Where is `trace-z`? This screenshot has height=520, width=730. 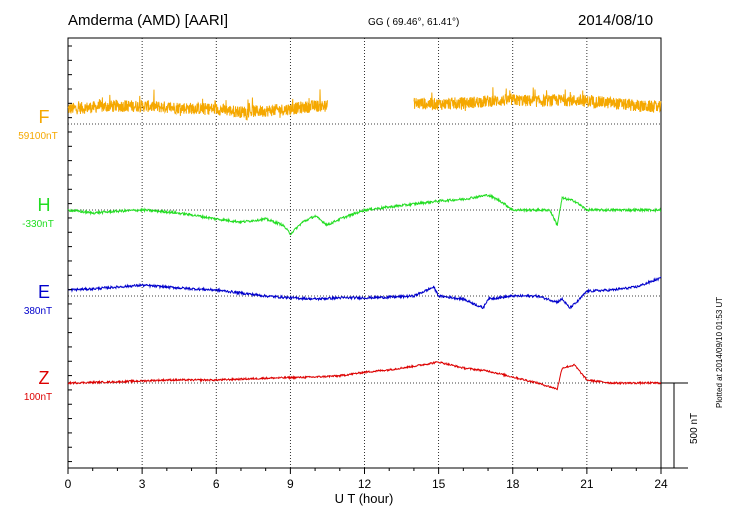
trace-z is located at coordinates (364, 375).